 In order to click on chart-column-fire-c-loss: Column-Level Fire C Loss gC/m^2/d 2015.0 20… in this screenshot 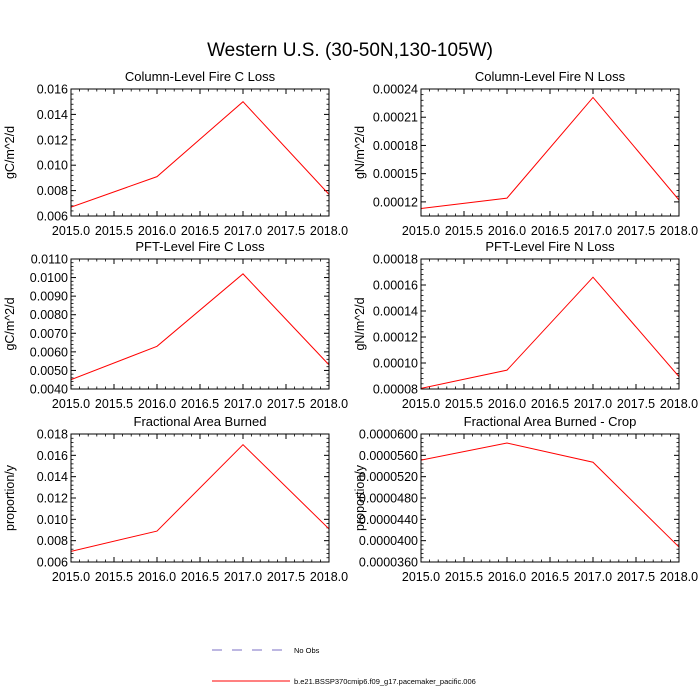, I will do `click(175, 153)`.